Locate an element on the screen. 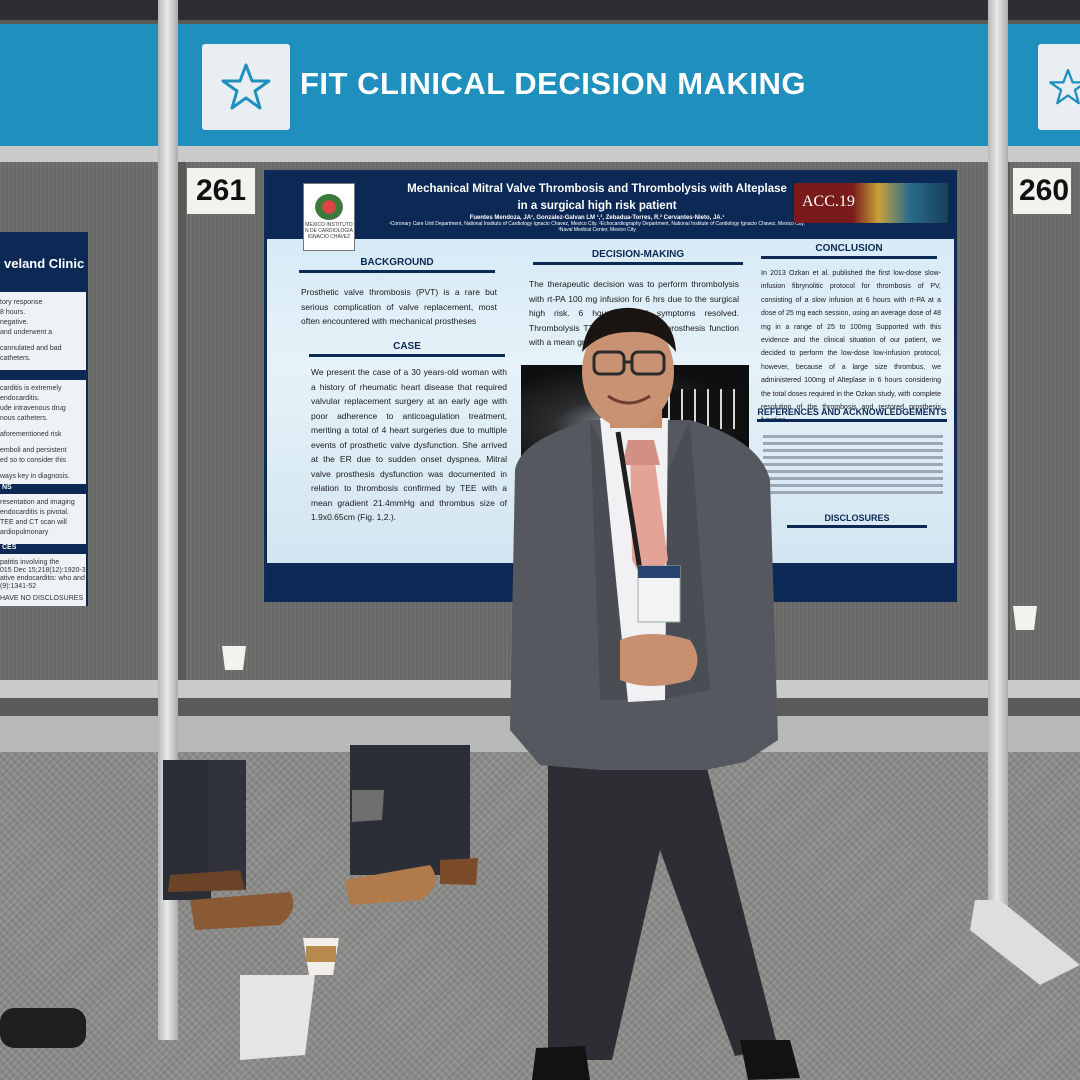  left-poster-line: cannulated and bad is located at coordinates (31, 348).